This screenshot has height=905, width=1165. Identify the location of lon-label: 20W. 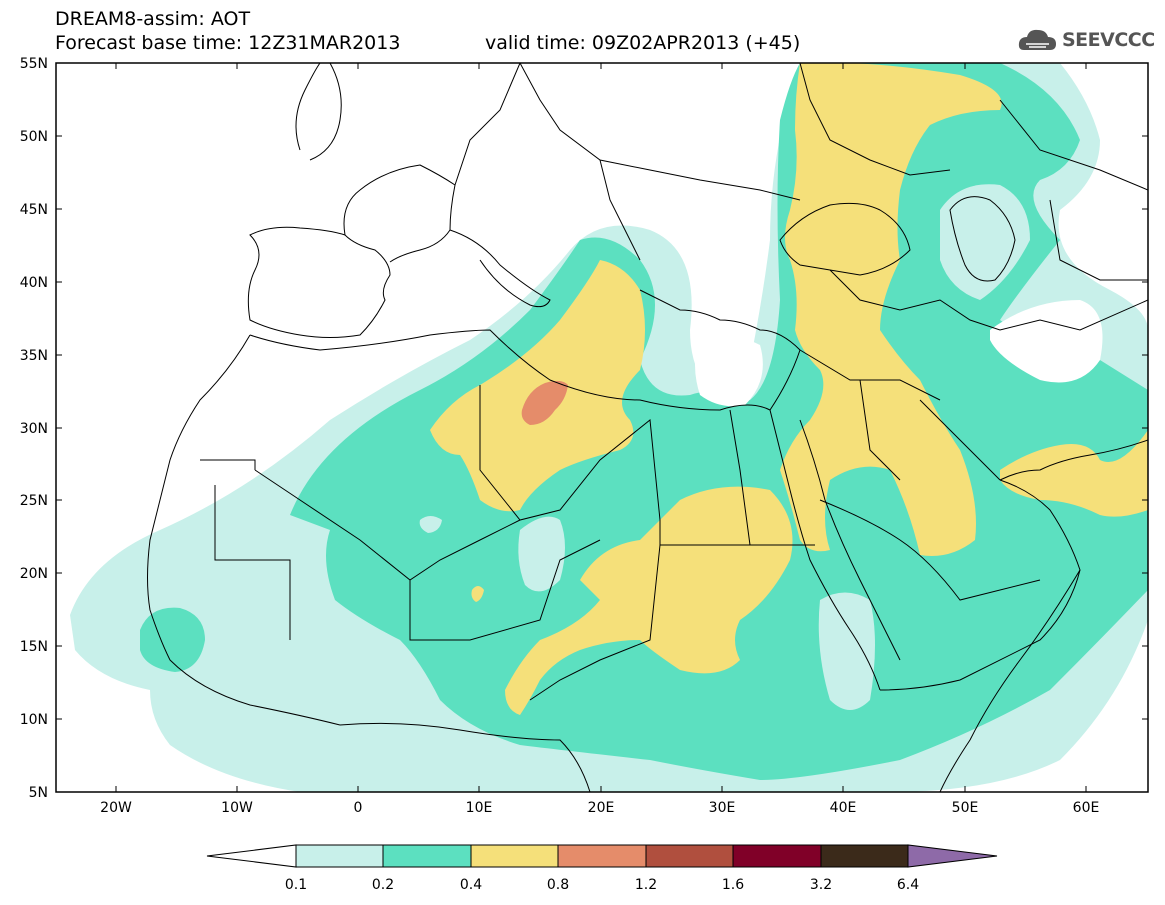
(116, 808).